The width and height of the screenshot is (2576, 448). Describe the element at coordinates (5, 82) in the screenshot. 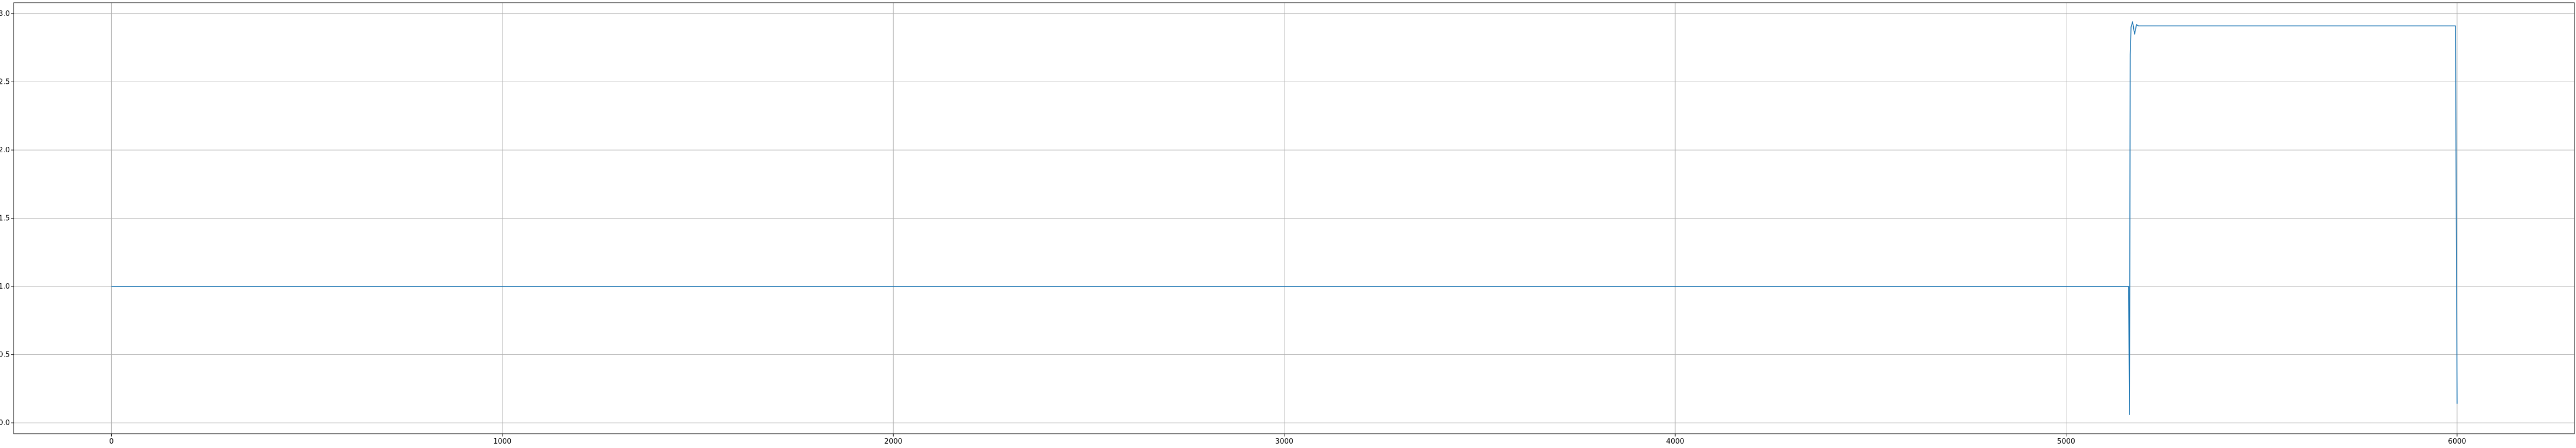

I see `y-tick-label: 2.5` at that location.